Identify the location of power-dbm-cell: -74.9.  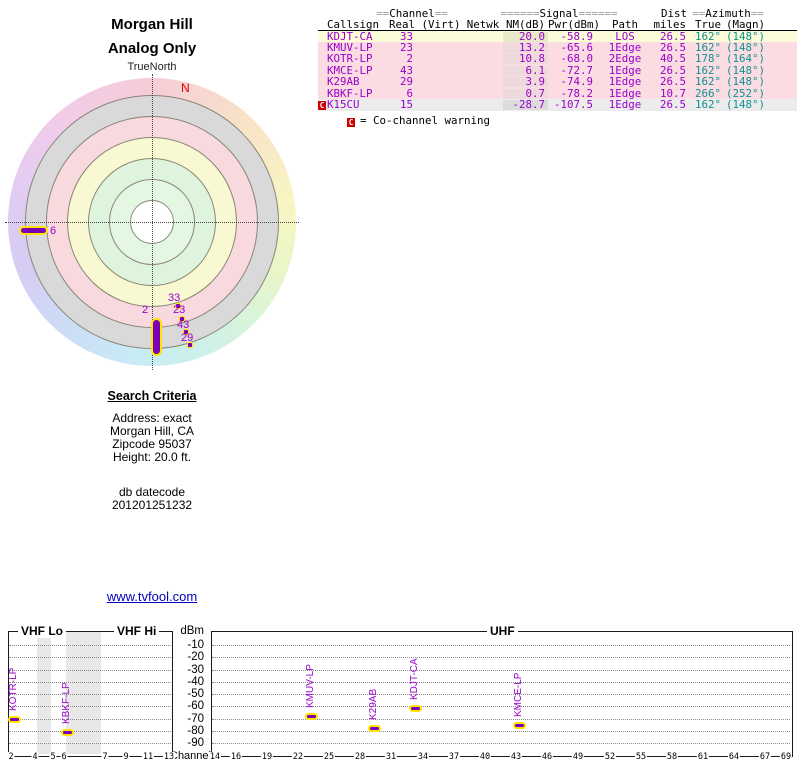
(576, 82).